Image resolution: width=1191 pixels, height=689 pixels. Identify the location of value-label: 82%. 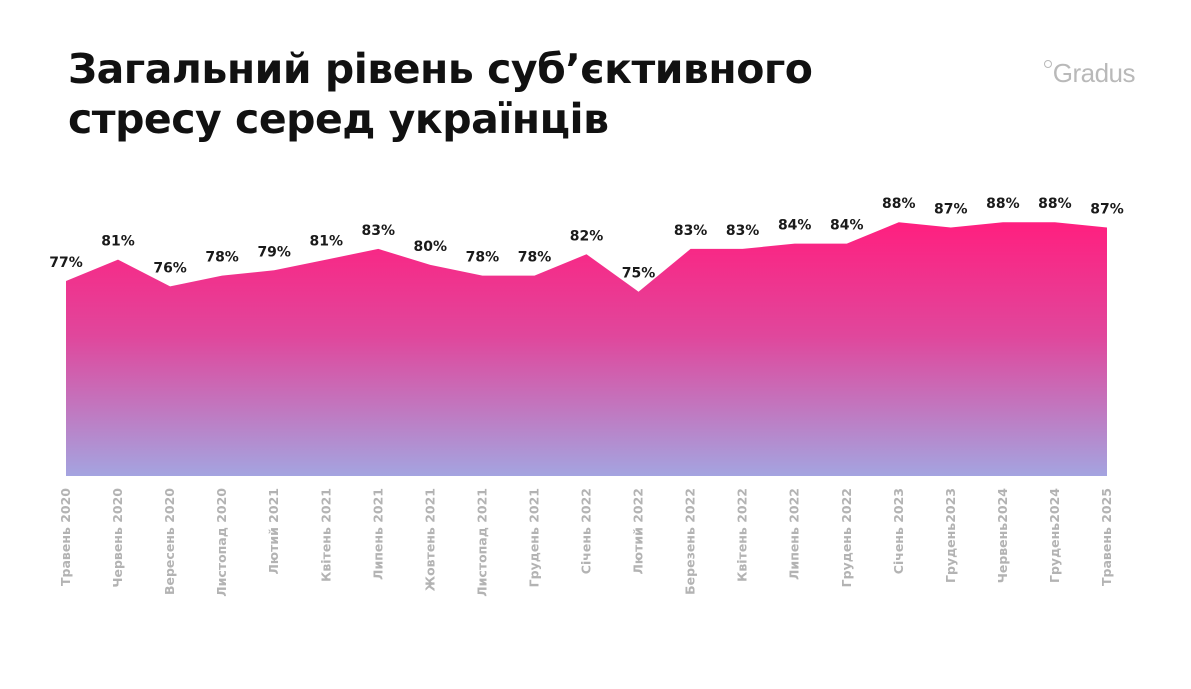
(587, 236).